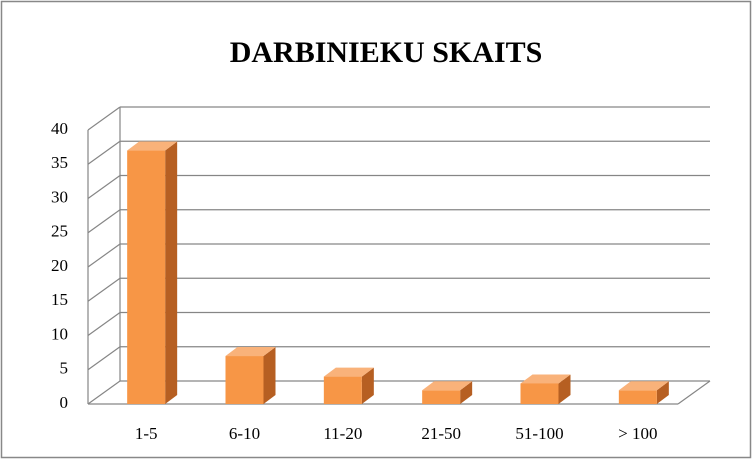 The image size is (752, 459). Describe the element at coordinates (59, 333) in the screenshot. I see `y-tick-label: 10` at that location.